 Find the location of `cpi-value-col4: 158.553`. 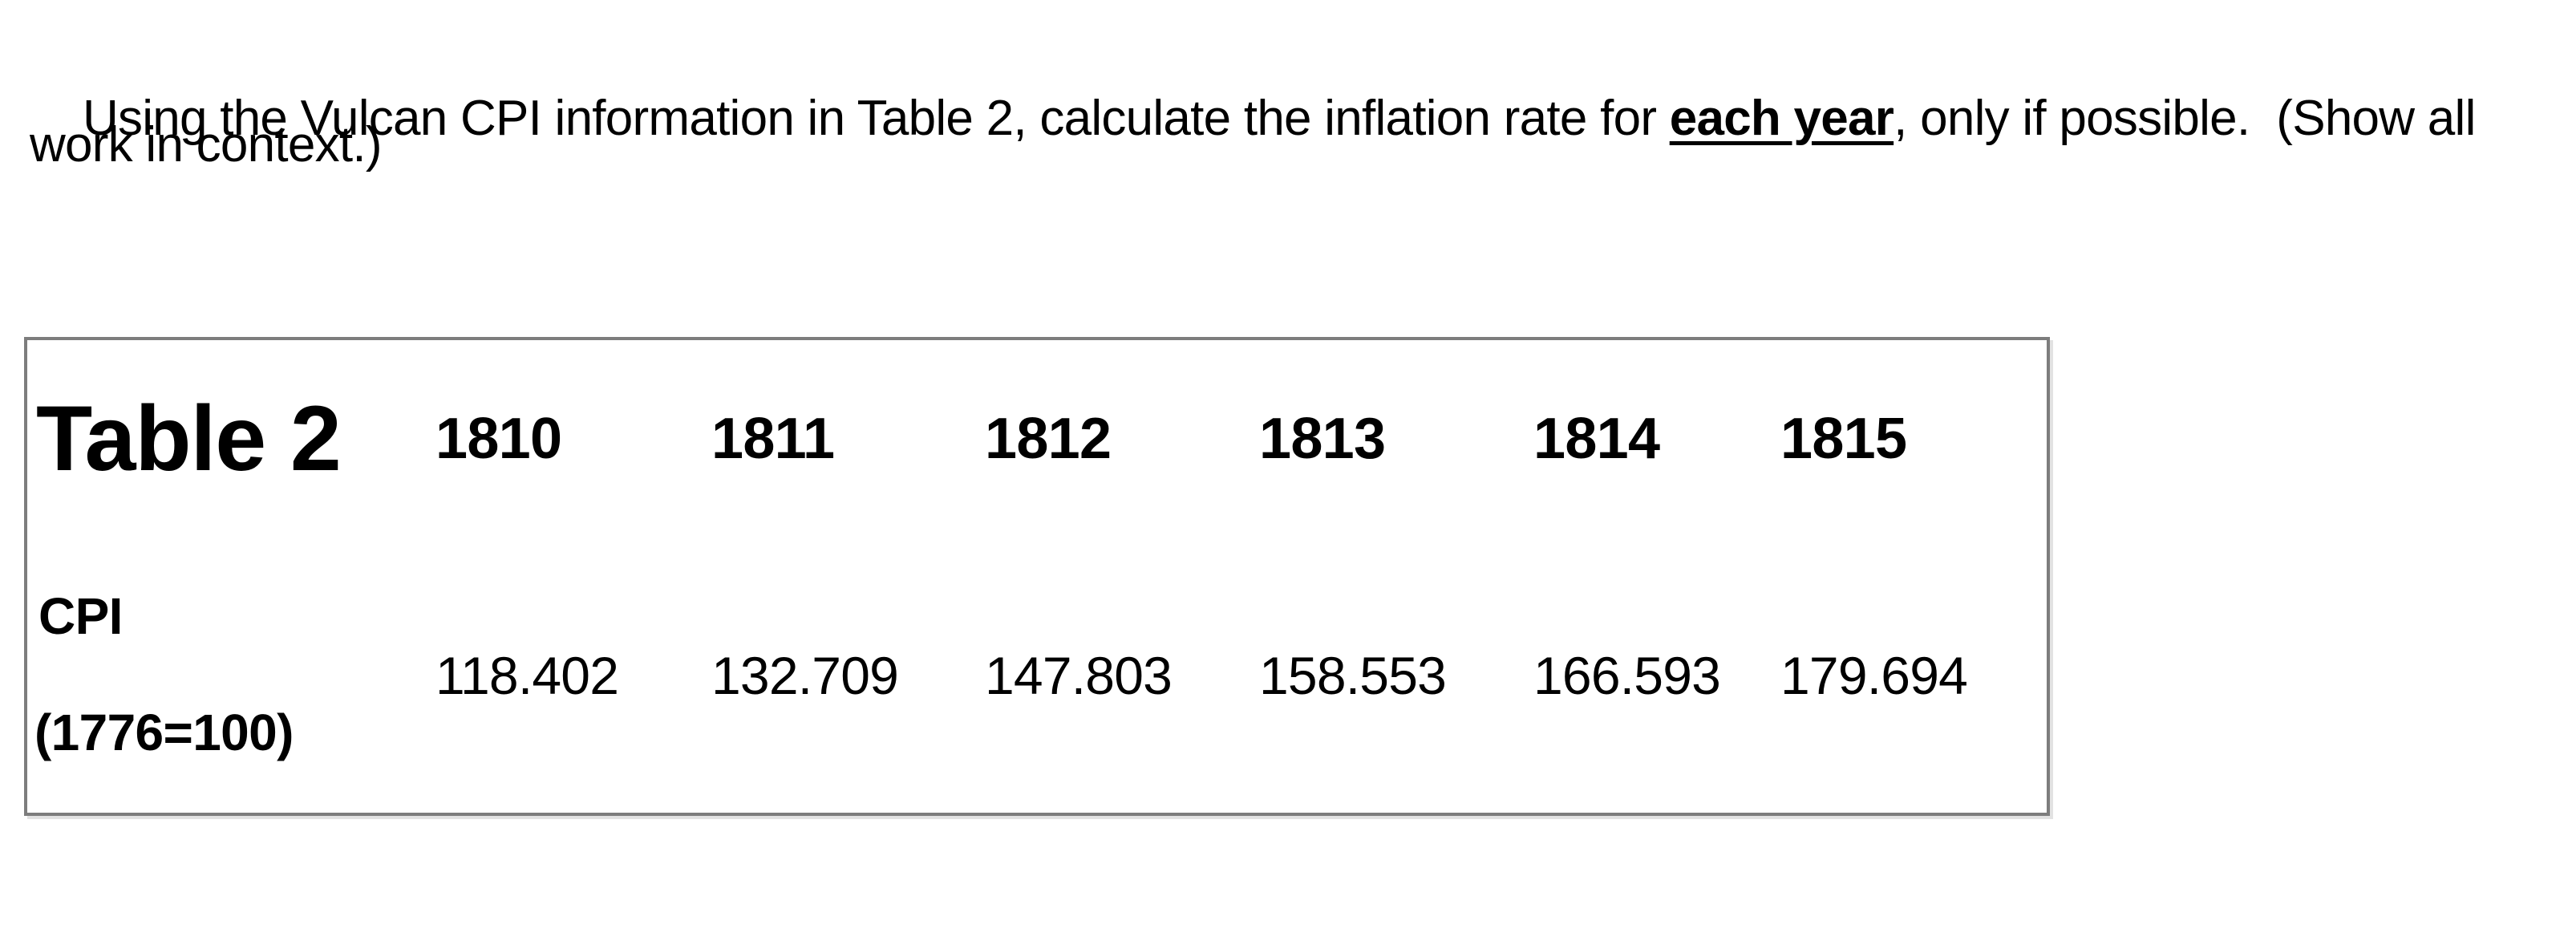

cpi-value-col4: 158.553 is located at coordinates (1353, 675).